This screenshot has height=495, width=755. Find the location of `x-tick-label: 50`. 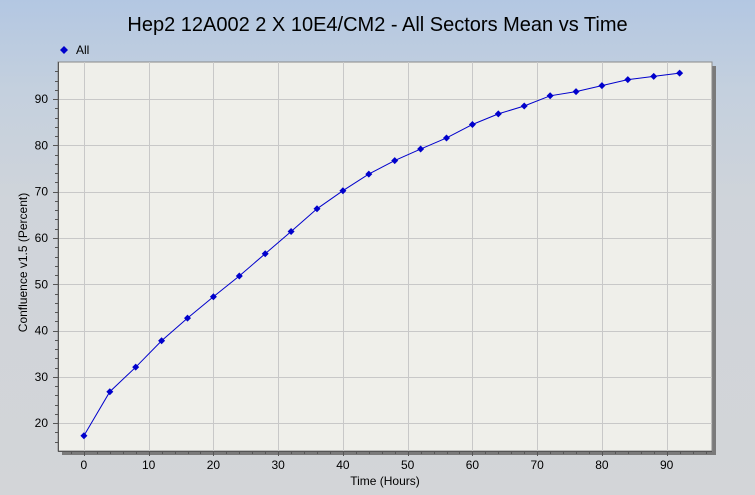

x-tick-label: 50 is located at coordinates (408, 465).